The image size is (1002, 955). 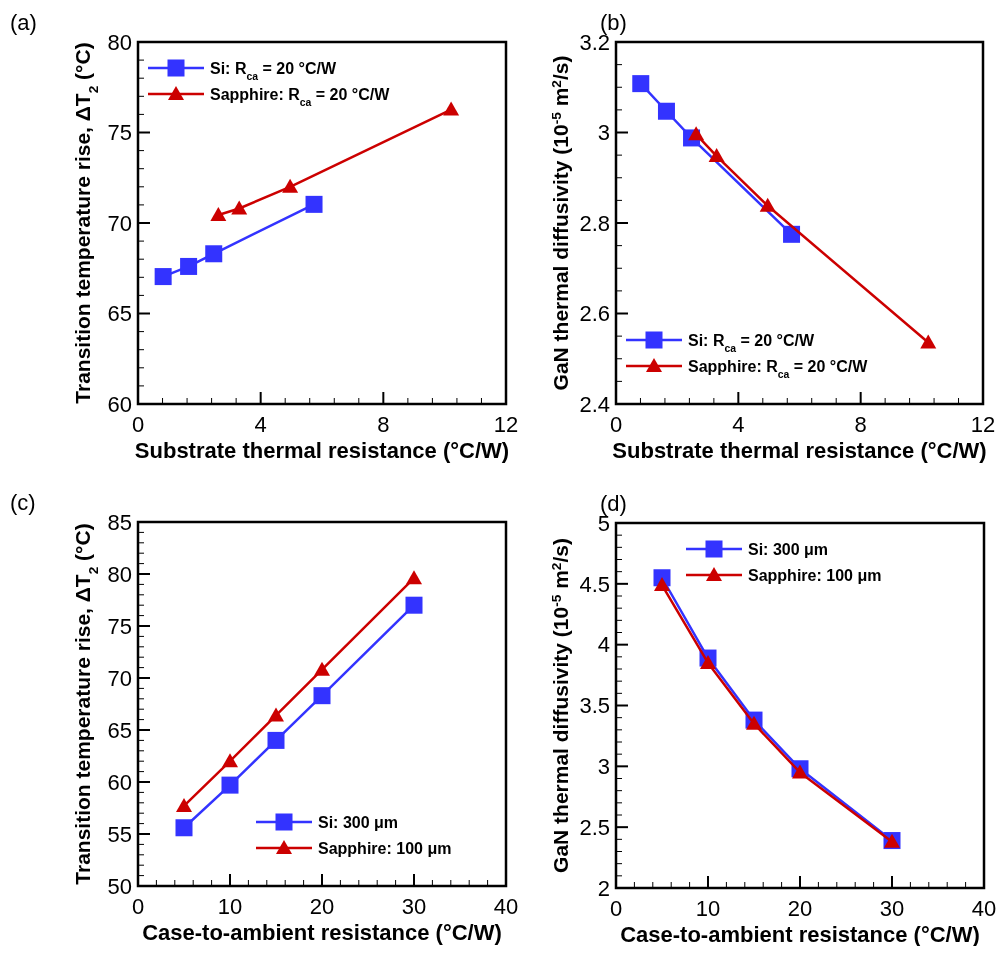 I want to click on y-tick-label: 3.5, so click(x=594, y=706).